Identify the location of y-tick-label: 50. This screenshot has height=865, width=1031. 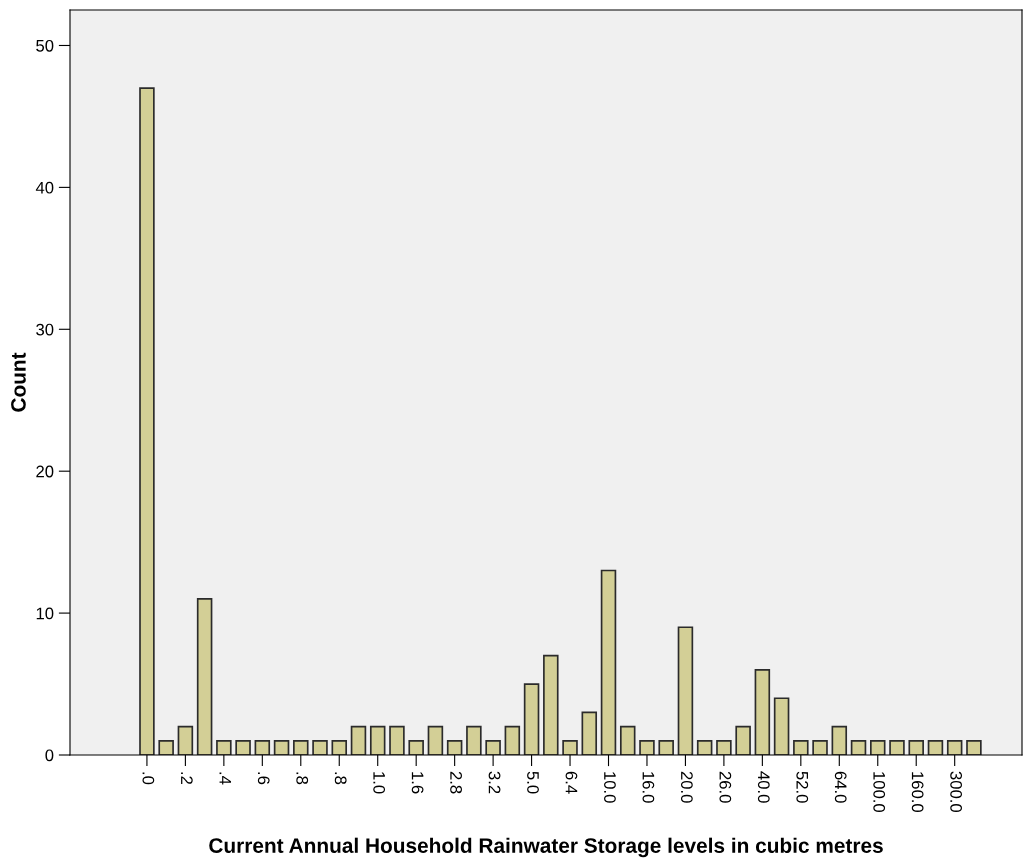
(45, 45).